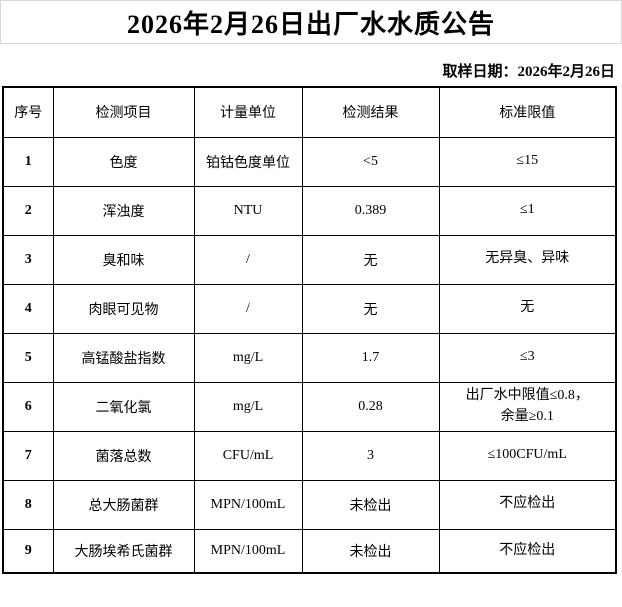  I want to click on table-row: 6 二氧化氯 mg/L 0.28 出厂水中限值≤0.8， 余量≥0.1, so click(309, 406).